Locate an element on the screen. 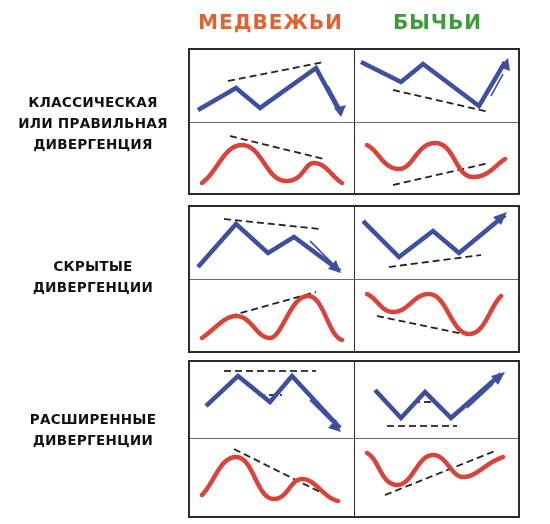  hidden-bearish-price-chart is located at coordinates (272, 243).